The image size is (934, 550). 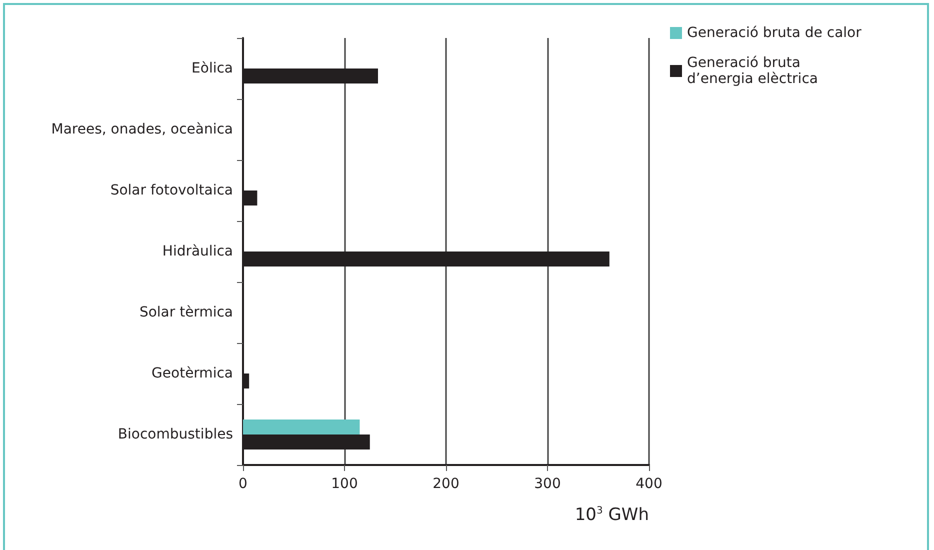 What do you see at coordinates (175, 434) in the screenshot?
I see `y-tick-label: Biocombustibles` at bounding box center [175, 434].